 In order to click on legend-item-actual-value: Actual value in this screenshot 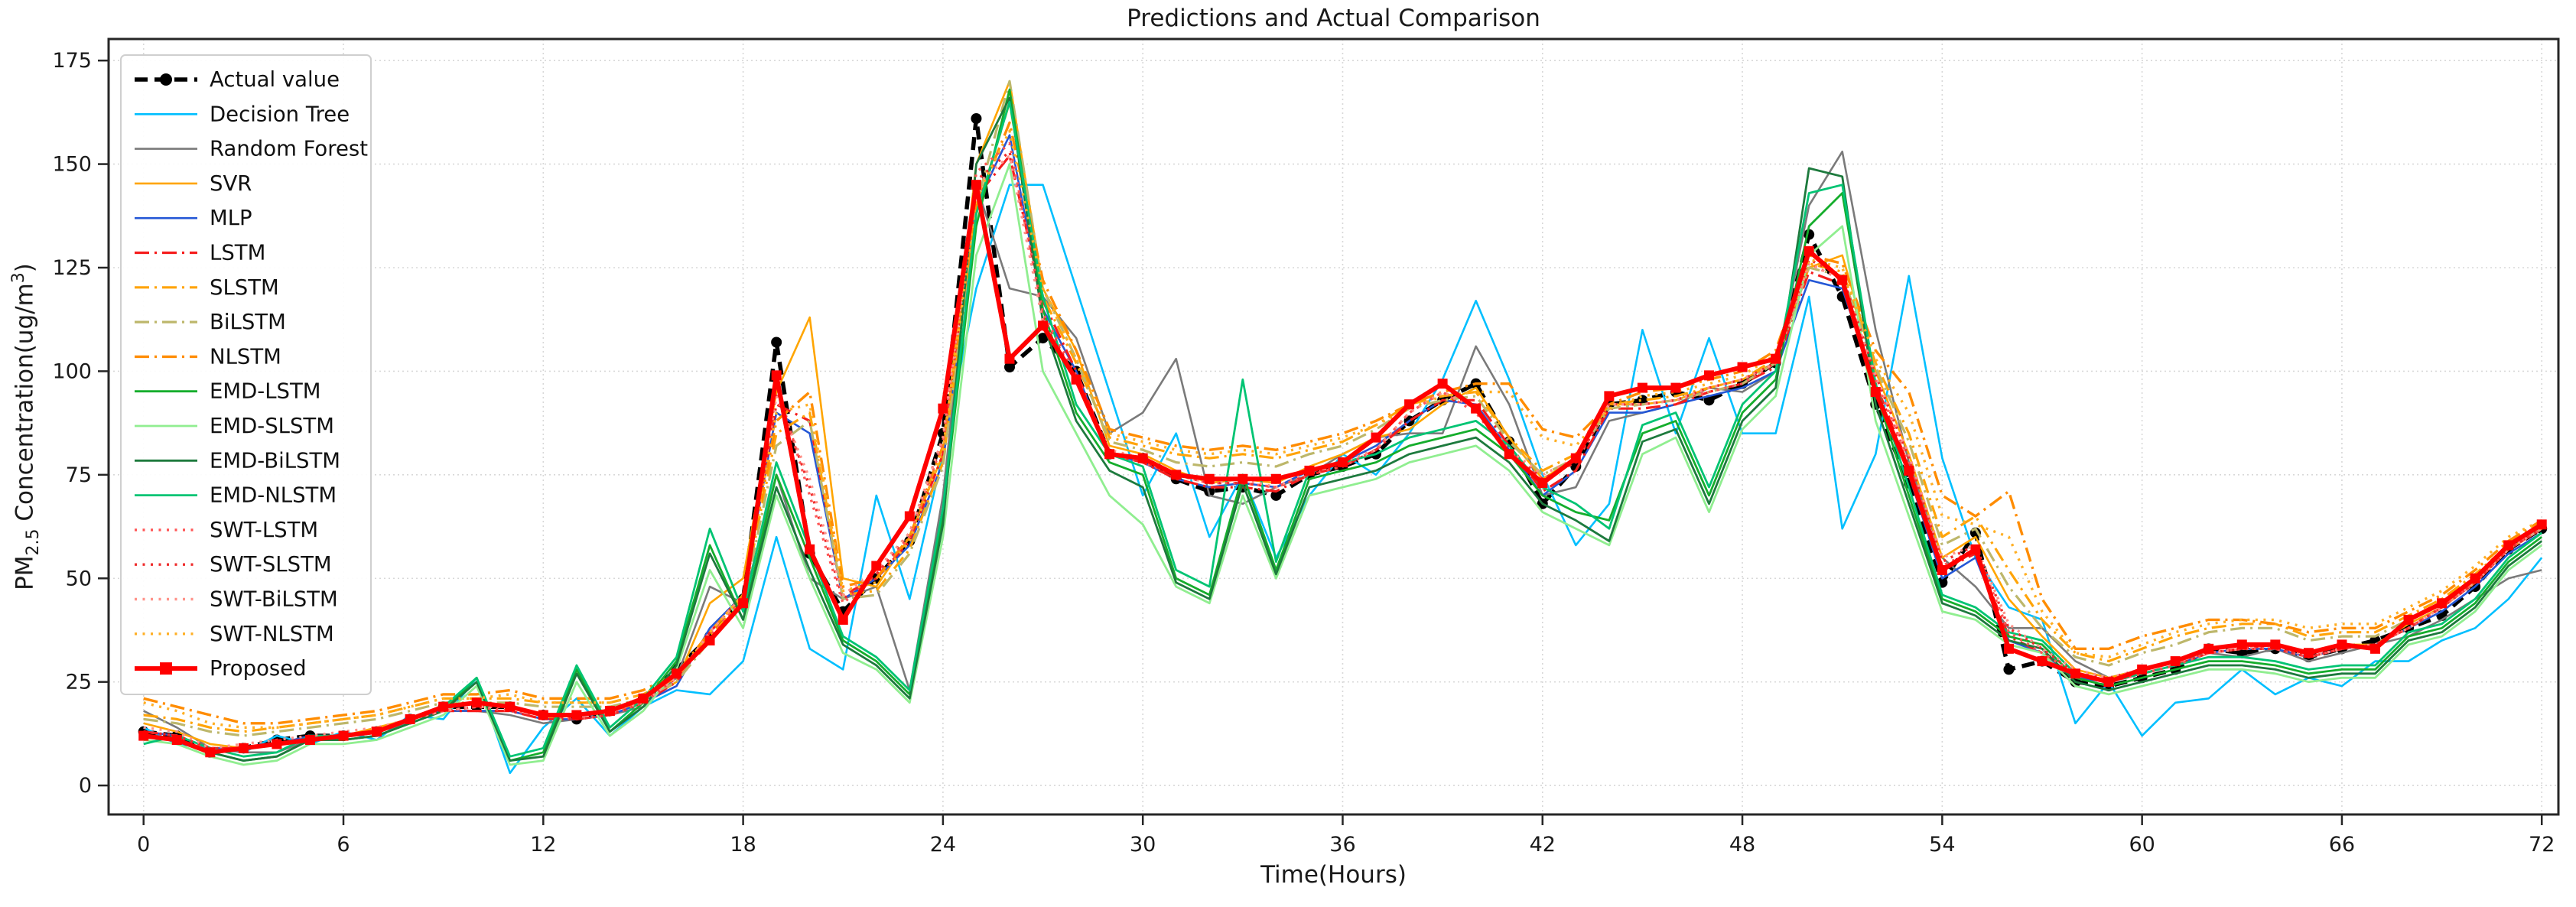, I will do `click(237, 79)`.